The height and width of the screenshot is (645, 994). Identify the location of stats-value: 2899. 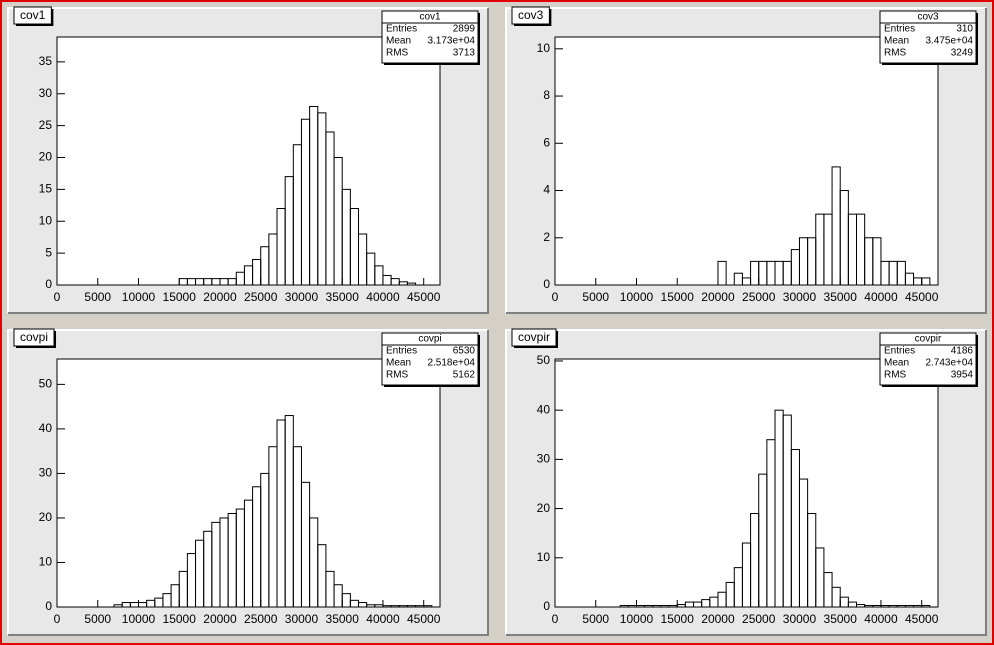
(464, 29).